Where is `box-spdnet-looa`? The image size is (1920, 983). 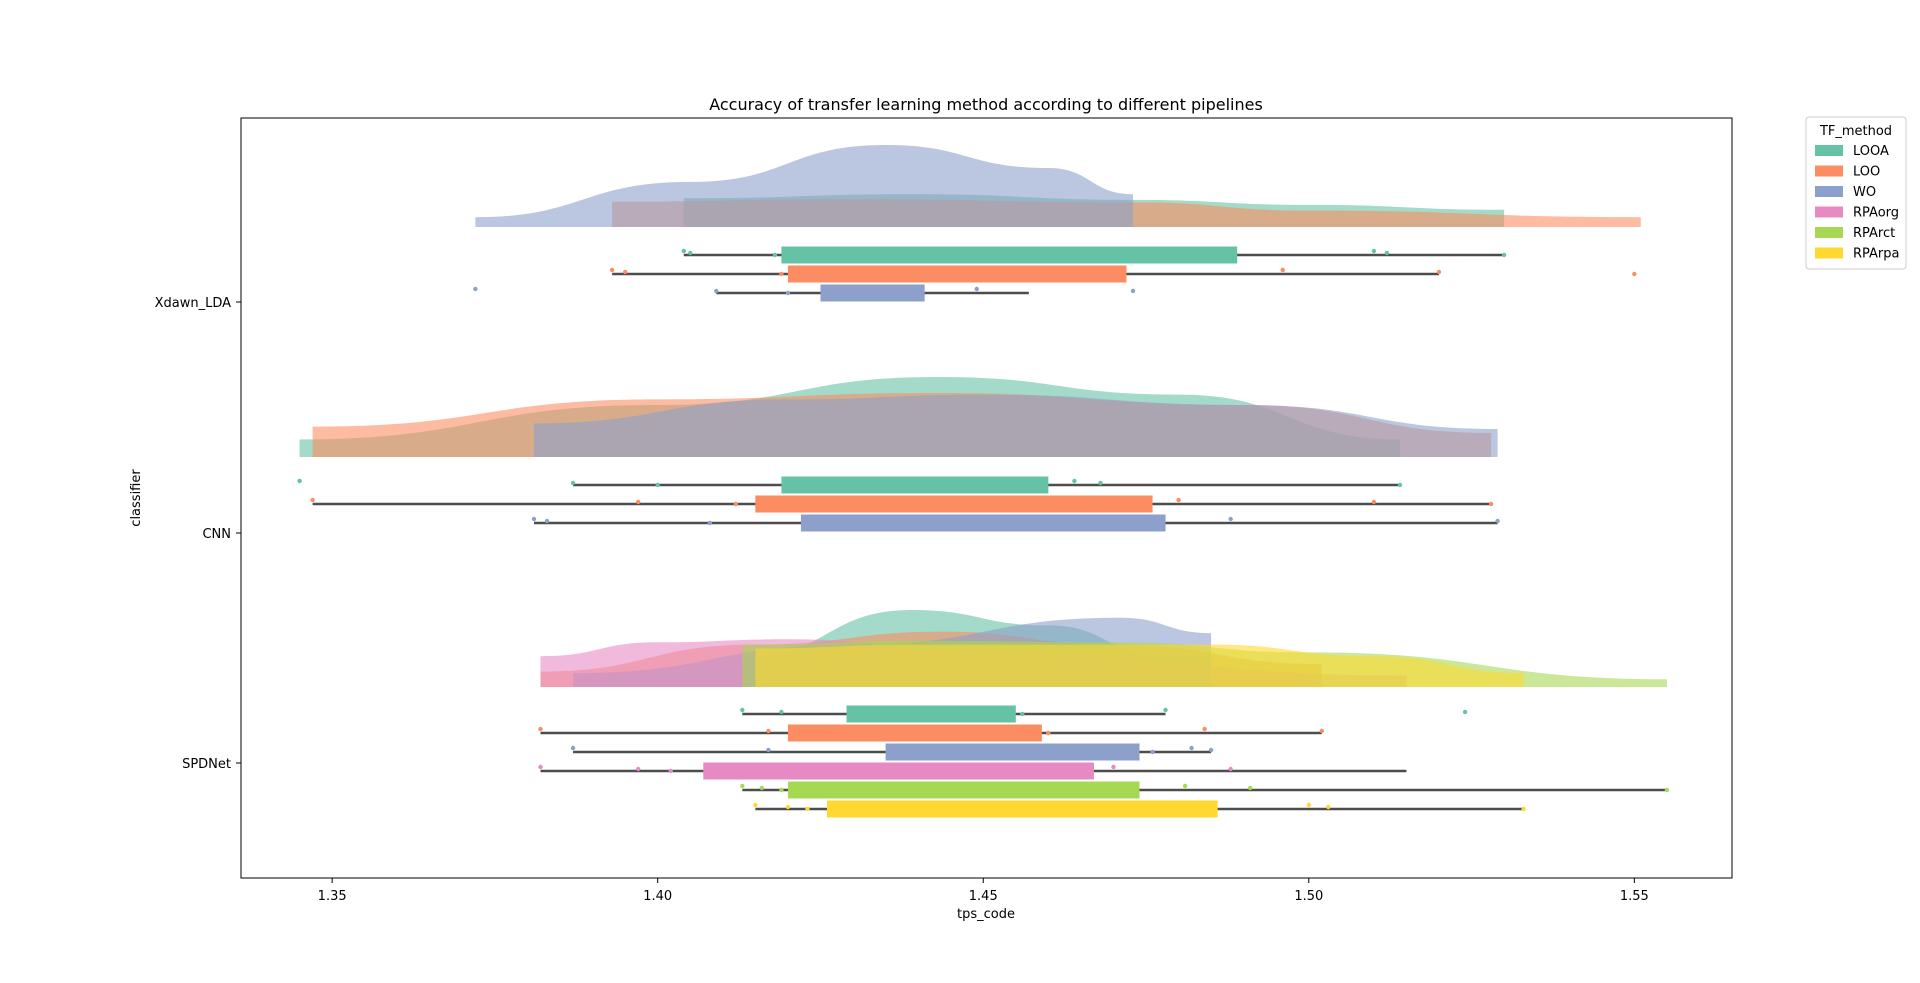 box-spdnet-looa is located at coordinates (931, 714).